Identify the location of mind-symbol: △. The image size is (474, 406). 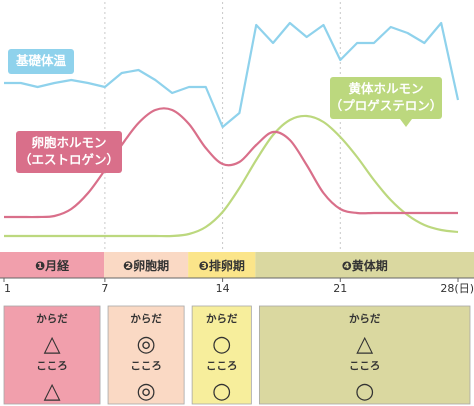
(52, 391).